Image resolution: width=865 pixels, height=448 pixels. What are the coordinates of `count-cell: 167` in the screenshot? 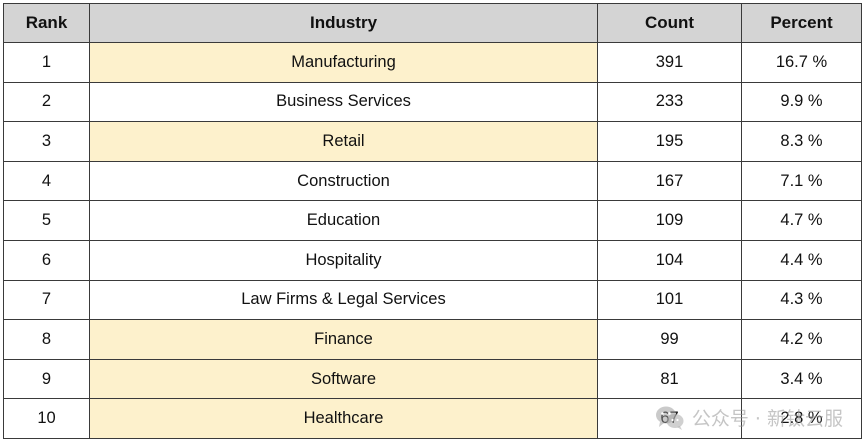 It's located at (669, 181).